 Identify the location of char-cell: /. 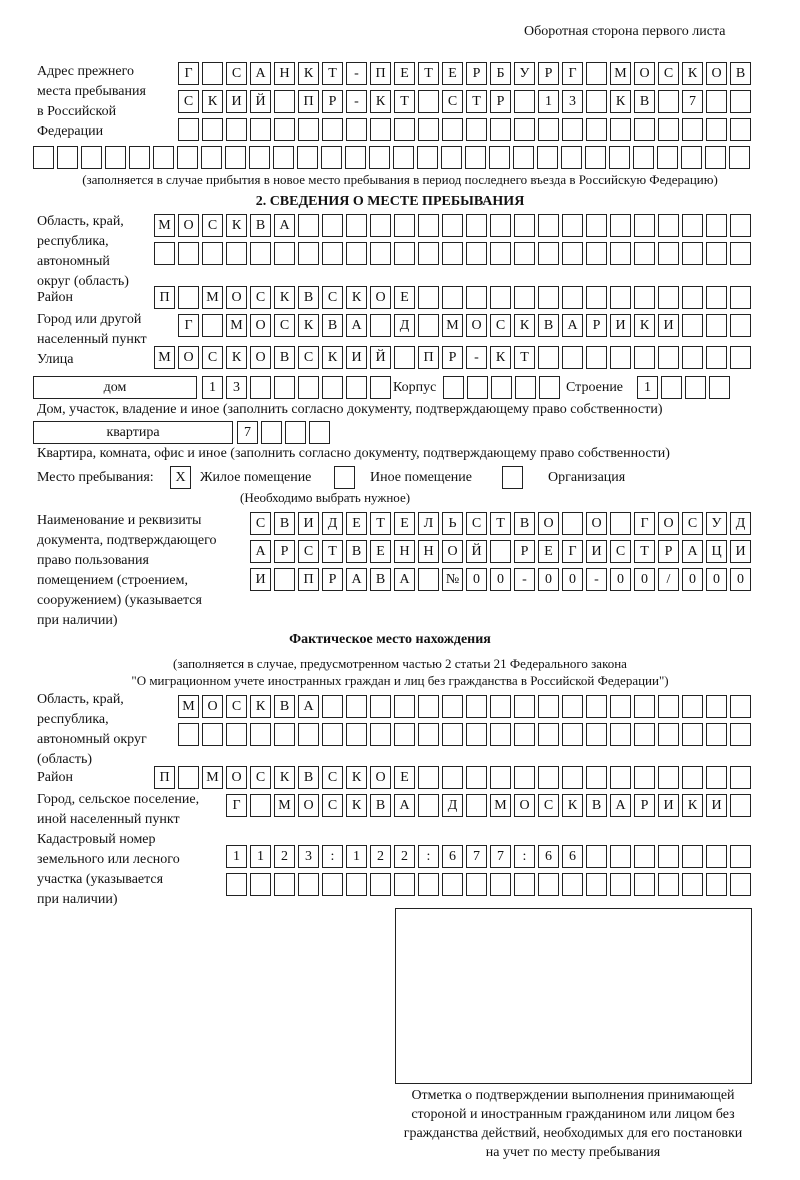
(668, 579).